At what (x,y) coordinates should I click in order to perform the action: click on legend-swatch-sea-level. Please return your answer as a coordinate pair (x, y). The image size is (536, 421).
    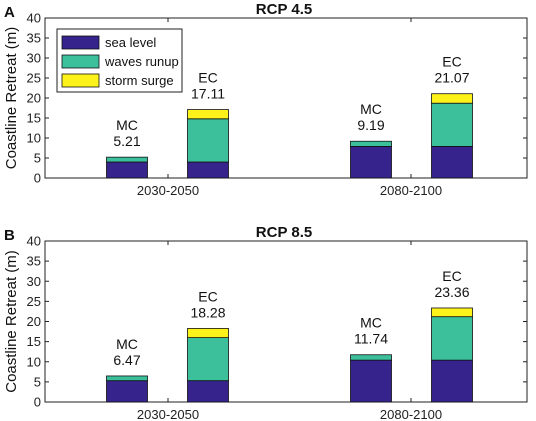
    Looking at the image, I should click on (80, 42).